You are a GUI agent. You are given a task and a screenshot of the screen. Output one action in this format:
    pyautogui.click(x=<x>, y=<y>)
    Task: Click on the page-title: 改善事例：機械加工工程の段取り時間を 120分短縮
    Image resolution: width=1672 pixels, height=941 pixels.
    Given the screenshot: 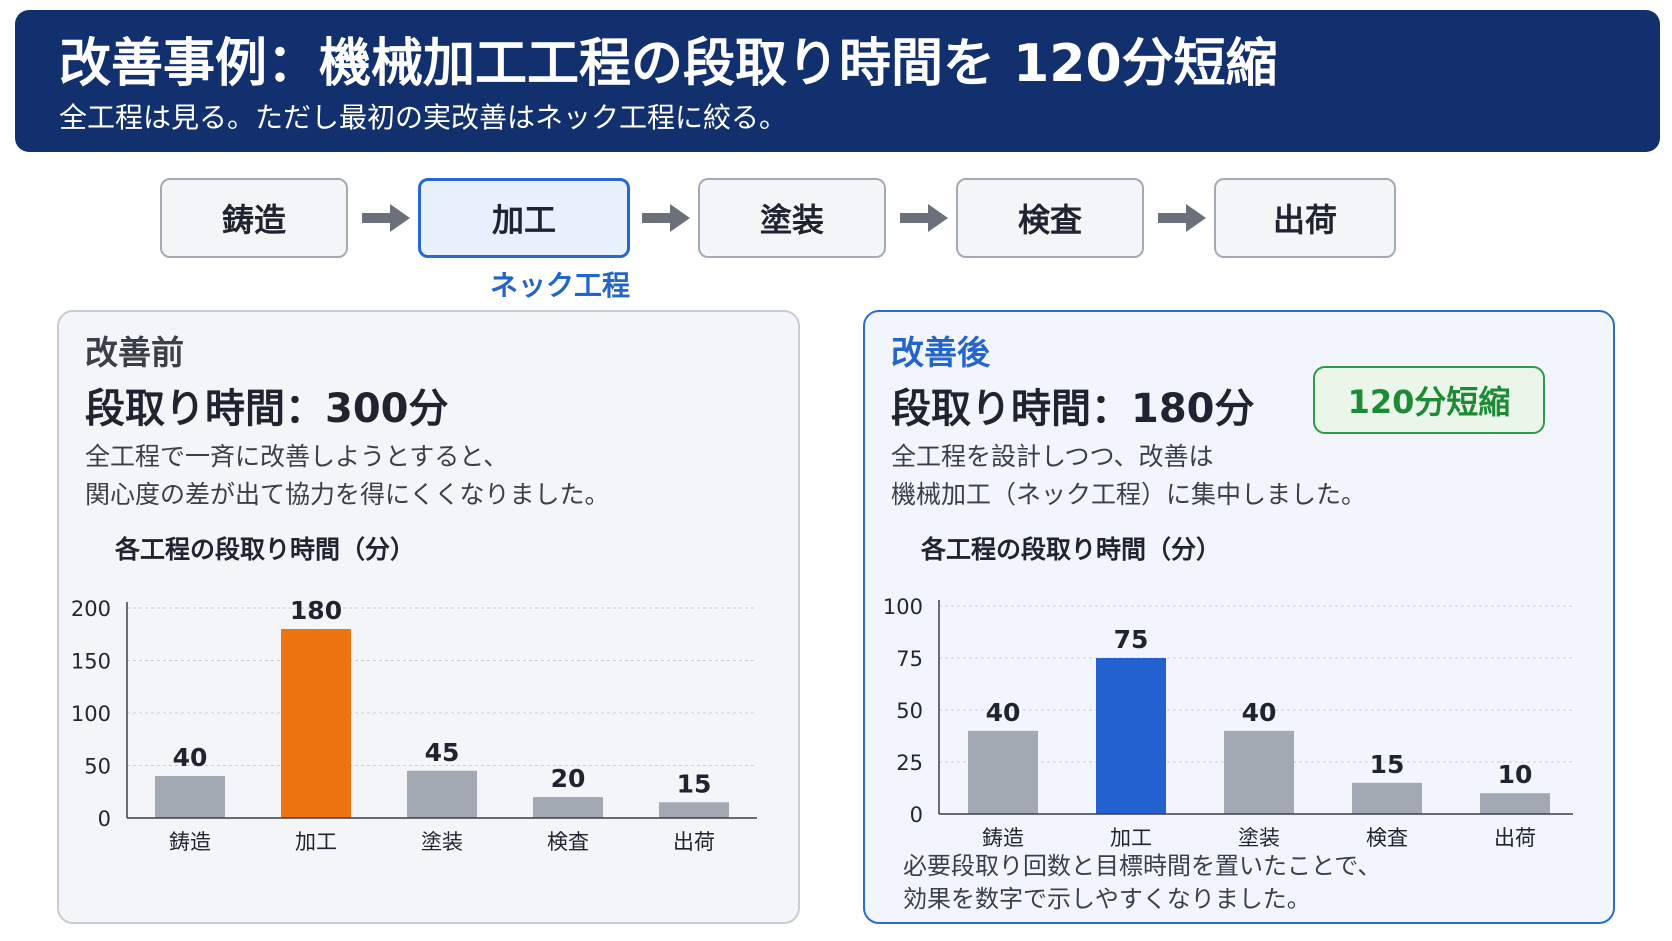 What is the action you would take?
    pyautogui.click(x=668, y=64)
    